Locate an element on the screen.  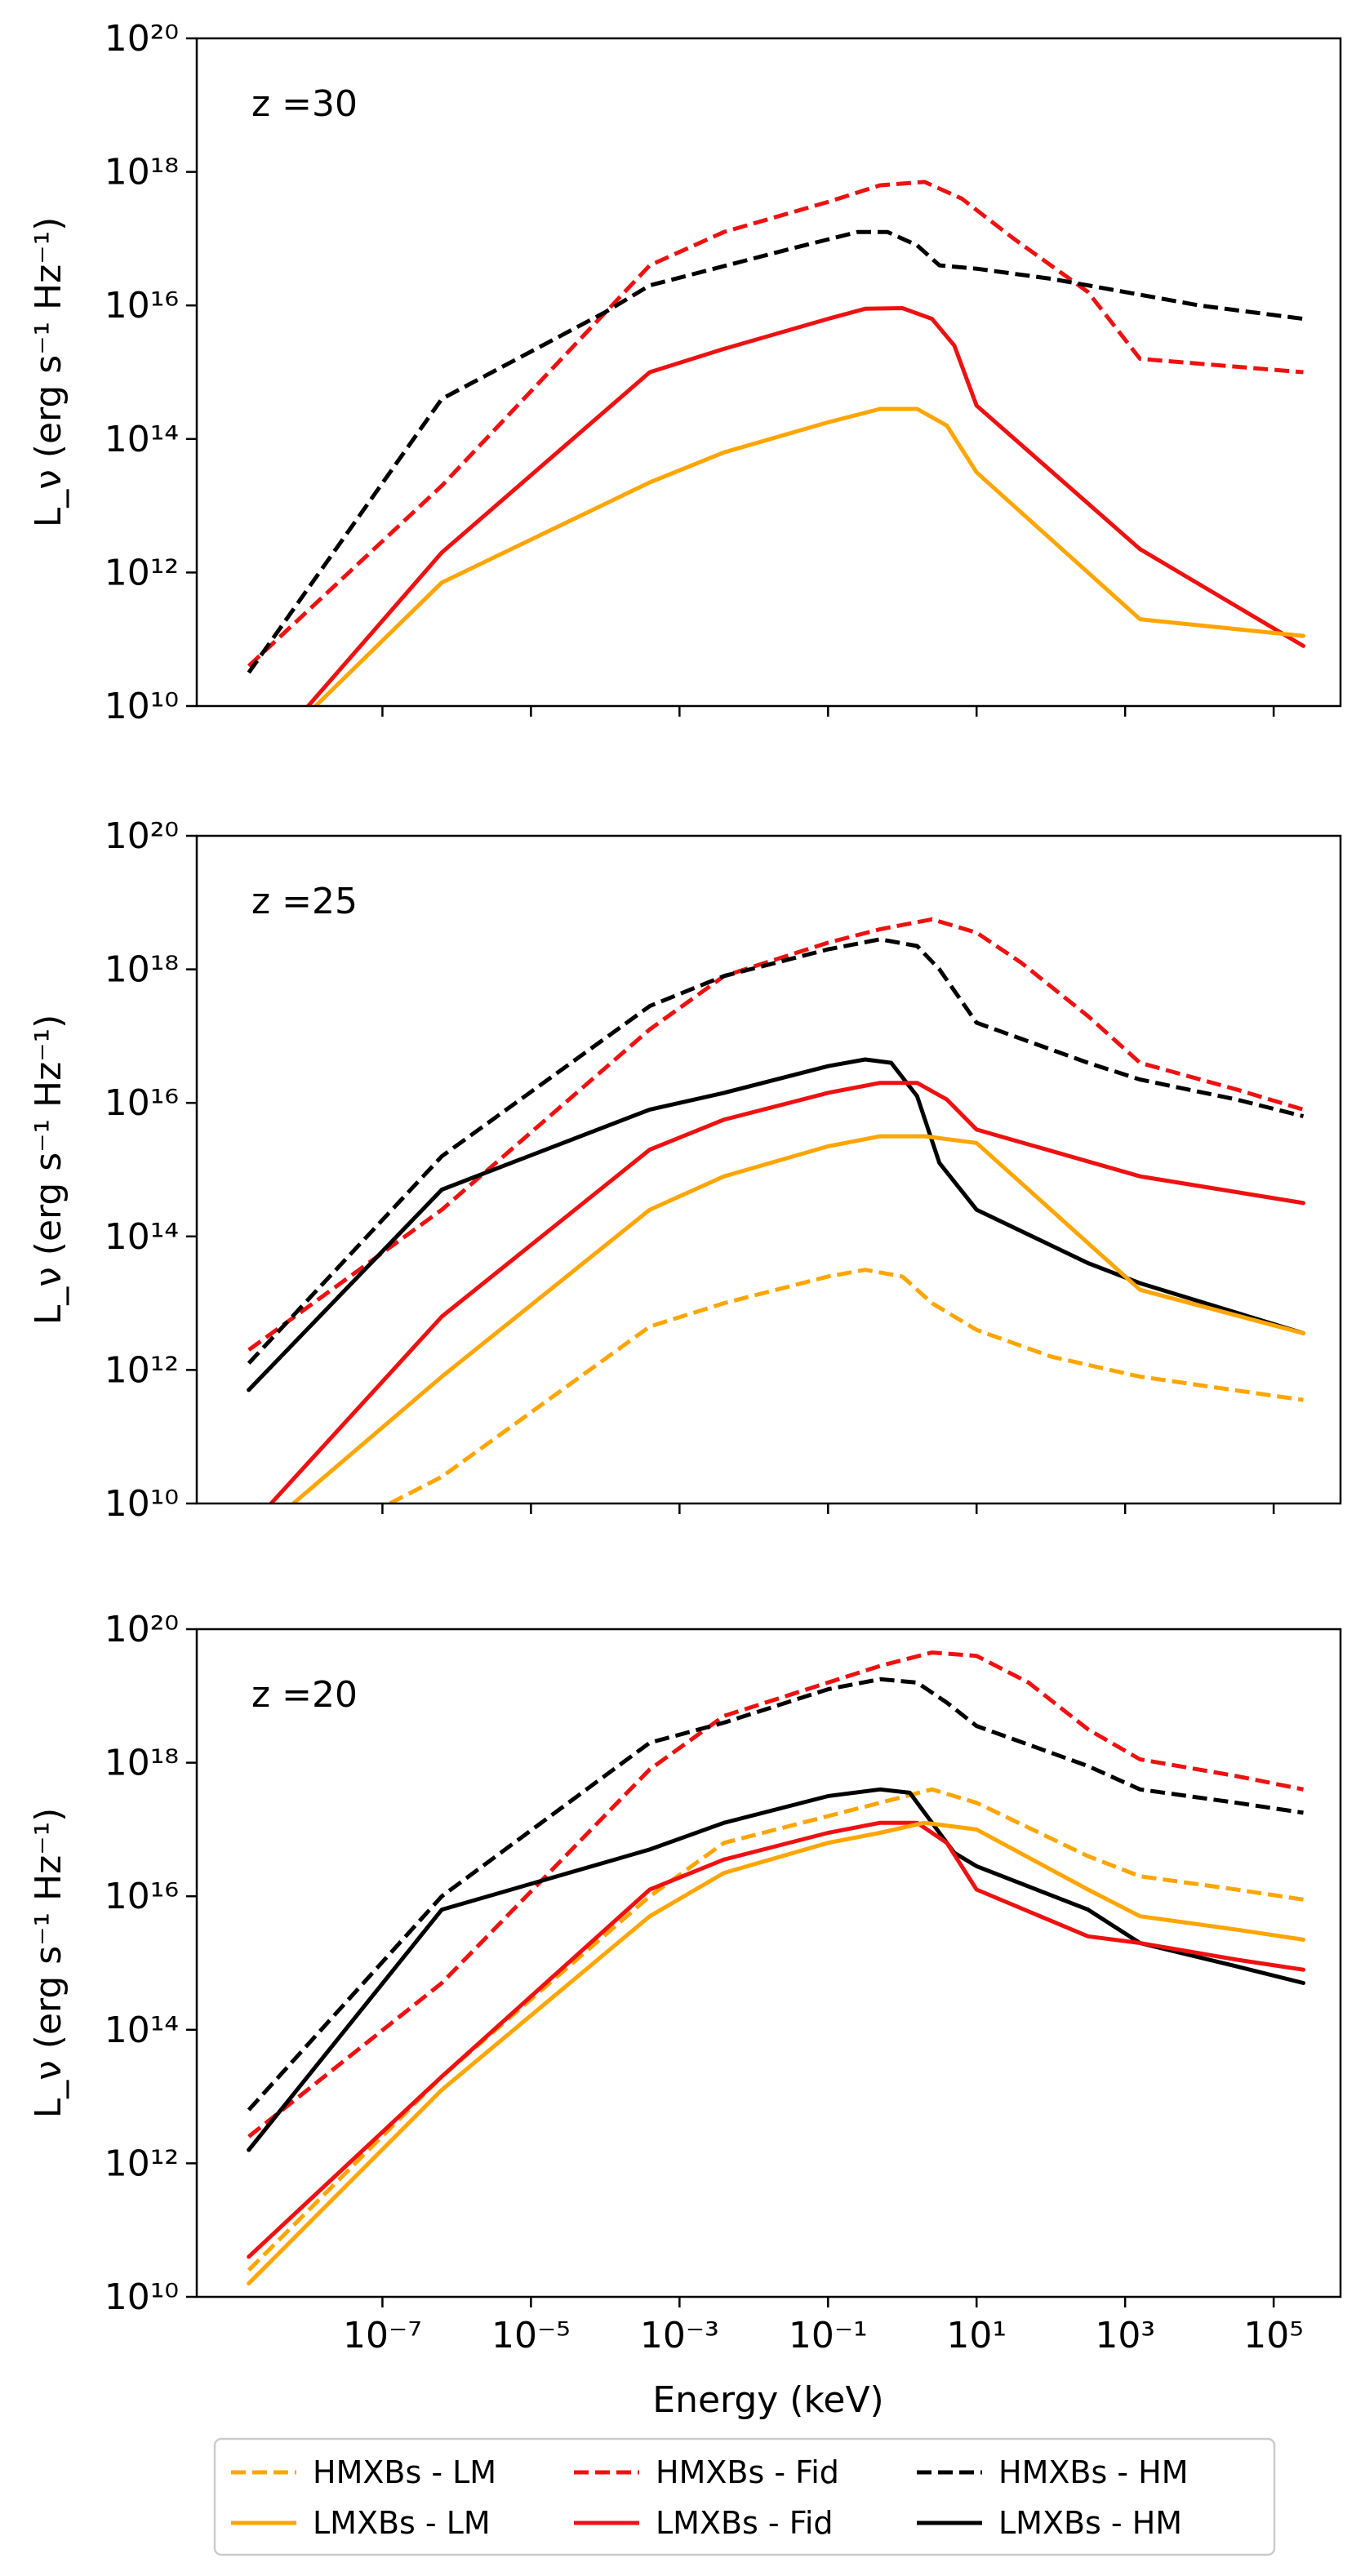
legend-box is located at coordinates (744, 2496).